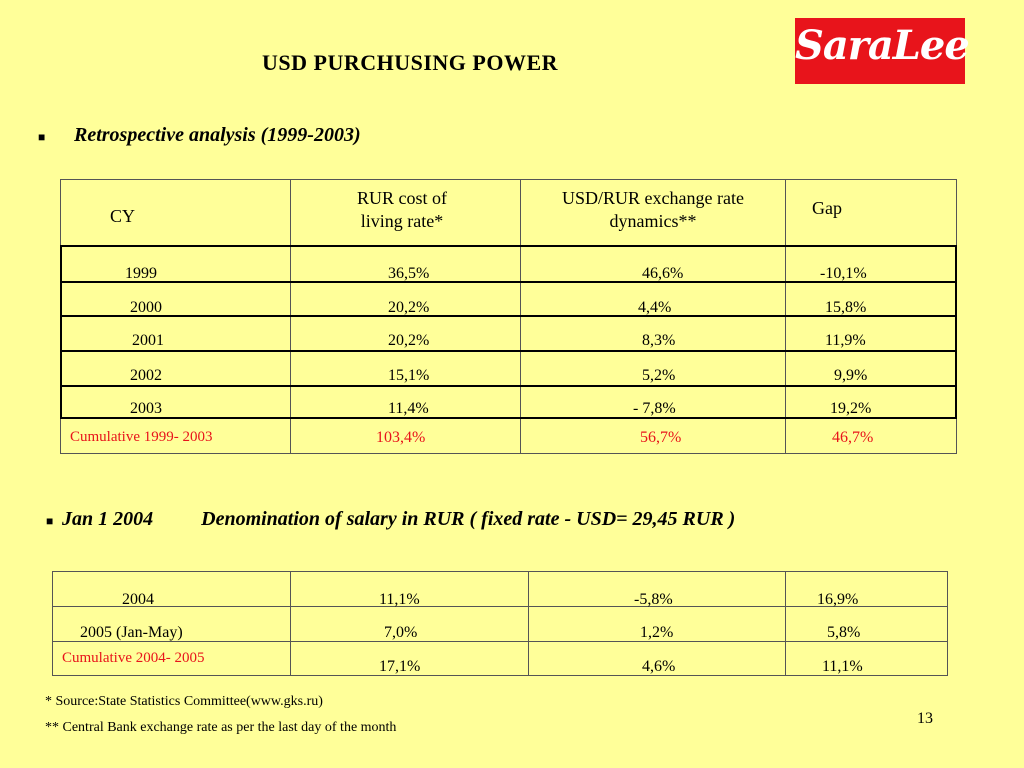 The height and width of the screenshot is (768, 1024). What do you see at coordinates (146, 307) in the screenshot?
I see `table-row-2000-year: 2000` at bounding box center [146, 307].